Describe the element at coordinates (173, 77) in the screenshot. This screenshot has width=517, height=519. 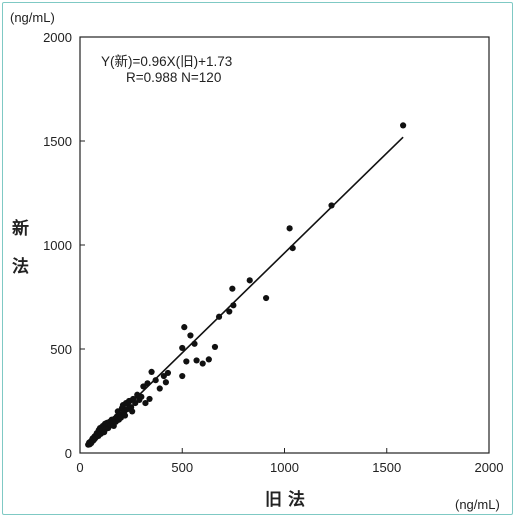
I see `regression-stats: R=0.988 N=120` at that location.